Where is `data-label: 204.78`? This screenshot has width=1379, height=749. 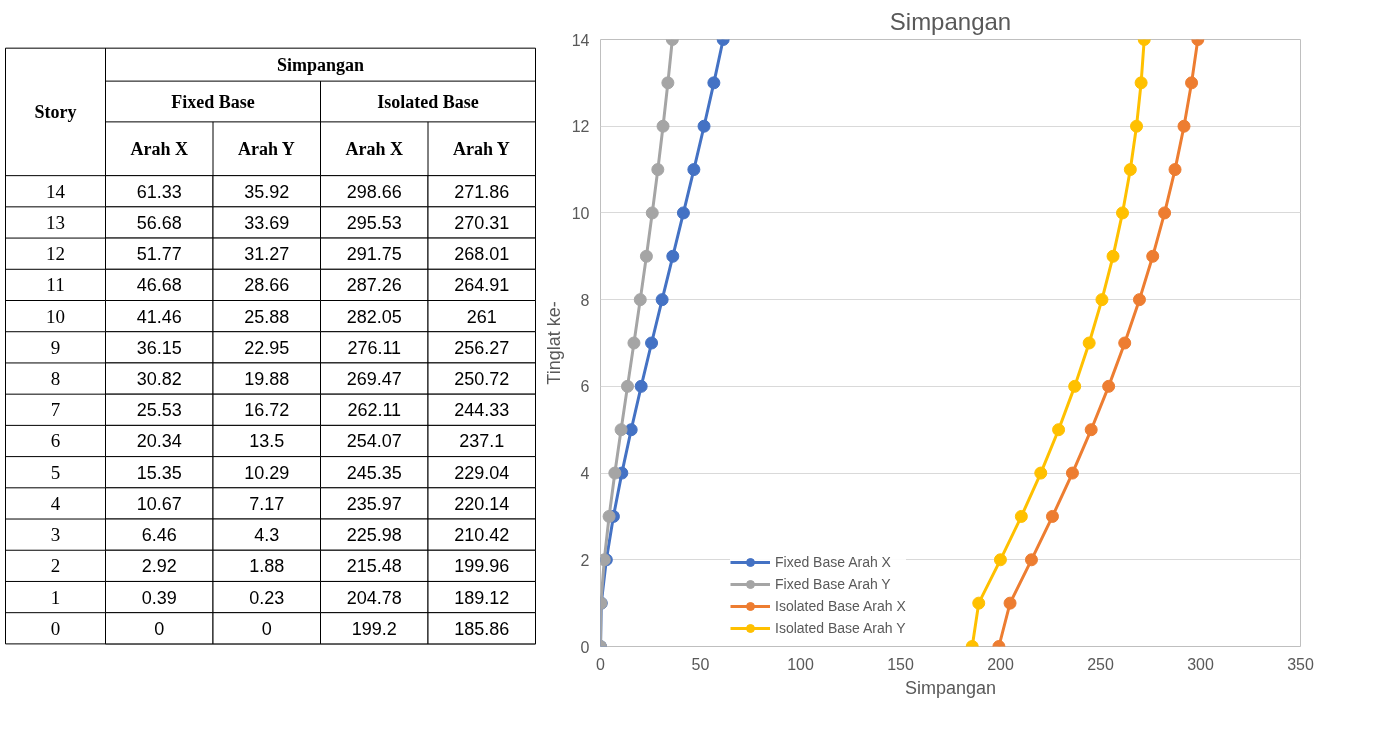
data-label: 204.78 is located at coordinates (374, 597).